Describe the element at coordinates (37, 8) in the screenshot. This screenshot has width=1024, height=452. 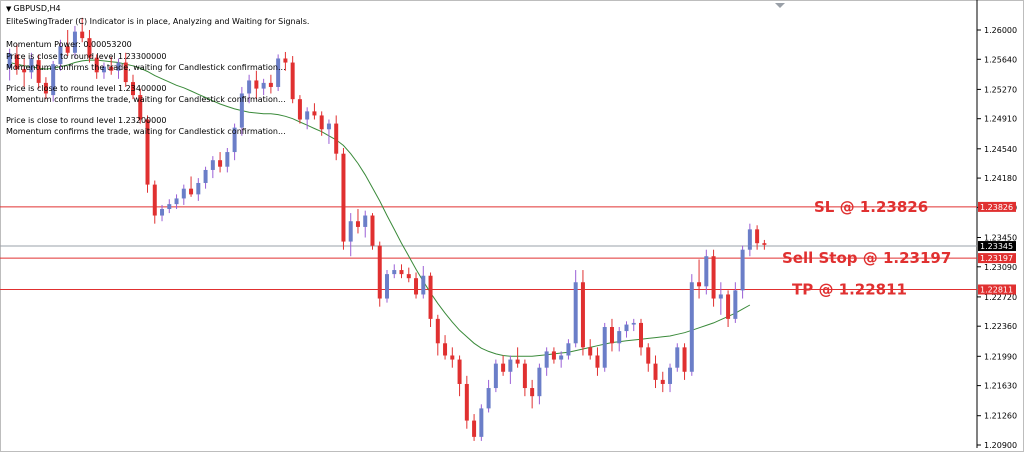
I see `symbol-label: GBPUSD,H4` at that location.